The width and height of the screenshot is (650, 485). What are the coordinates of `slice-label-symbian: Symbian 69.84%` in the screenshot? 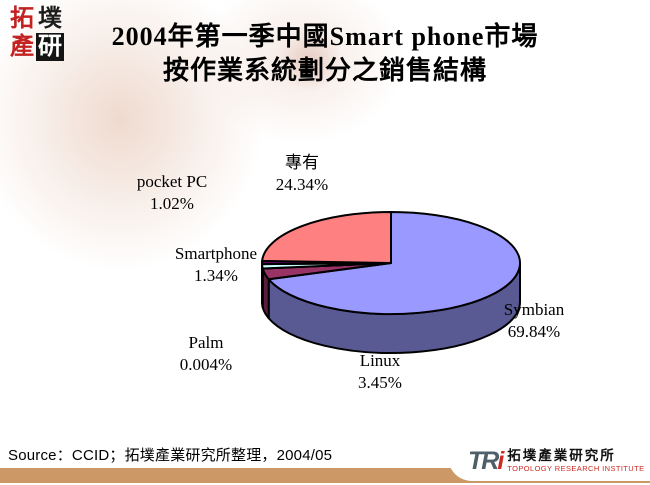 It's located at (534, 321).